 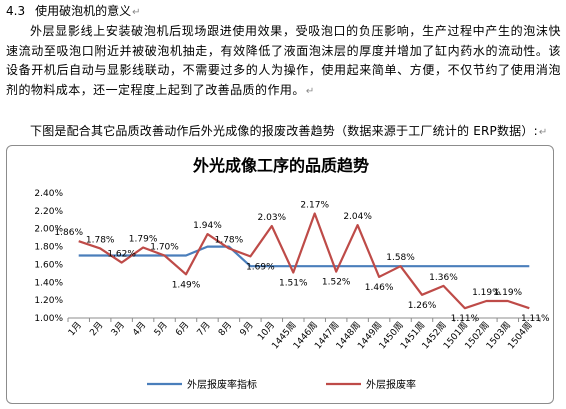 I want to click on x-tick-label: 3月, so click(x=118, y=329).